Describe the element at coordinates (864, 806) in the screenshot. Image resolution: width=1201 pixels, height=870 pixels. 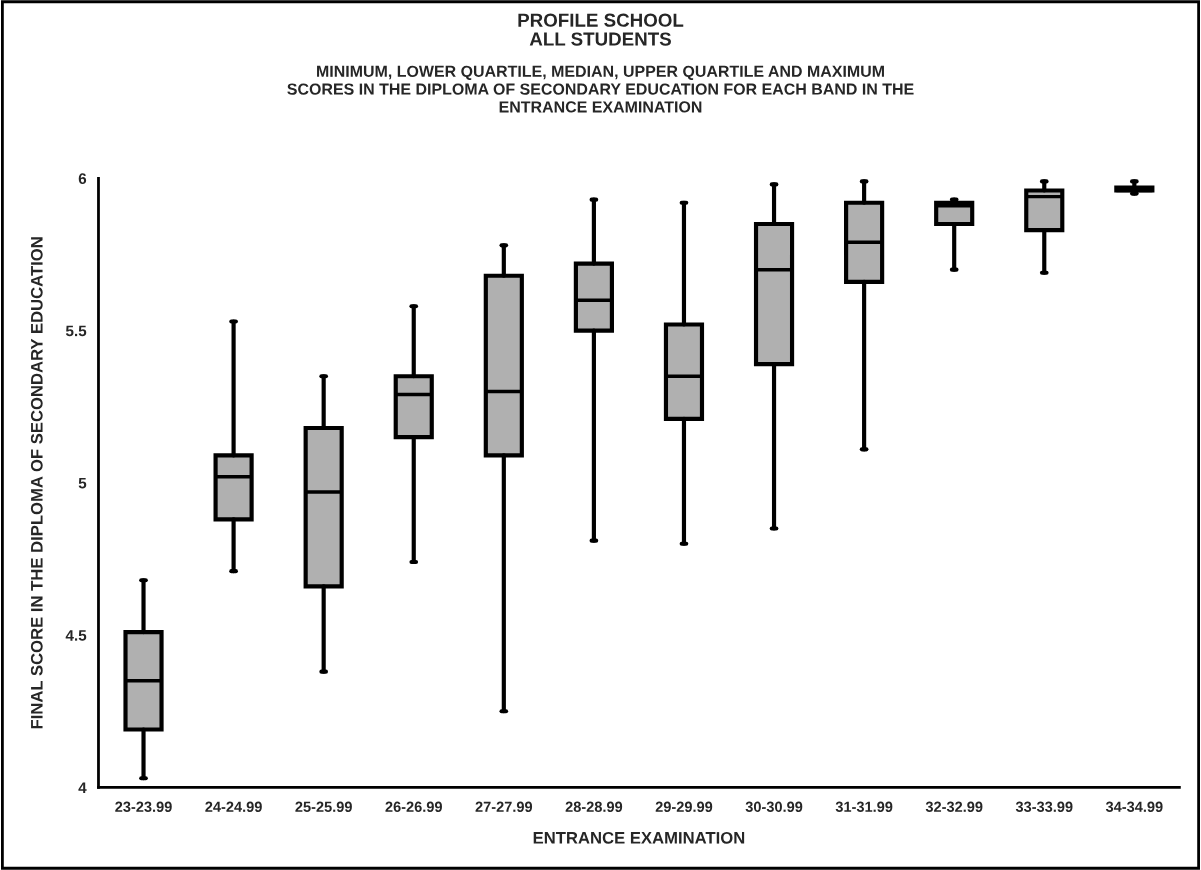
I see `x-tick-label: 31-31.99` at that location.